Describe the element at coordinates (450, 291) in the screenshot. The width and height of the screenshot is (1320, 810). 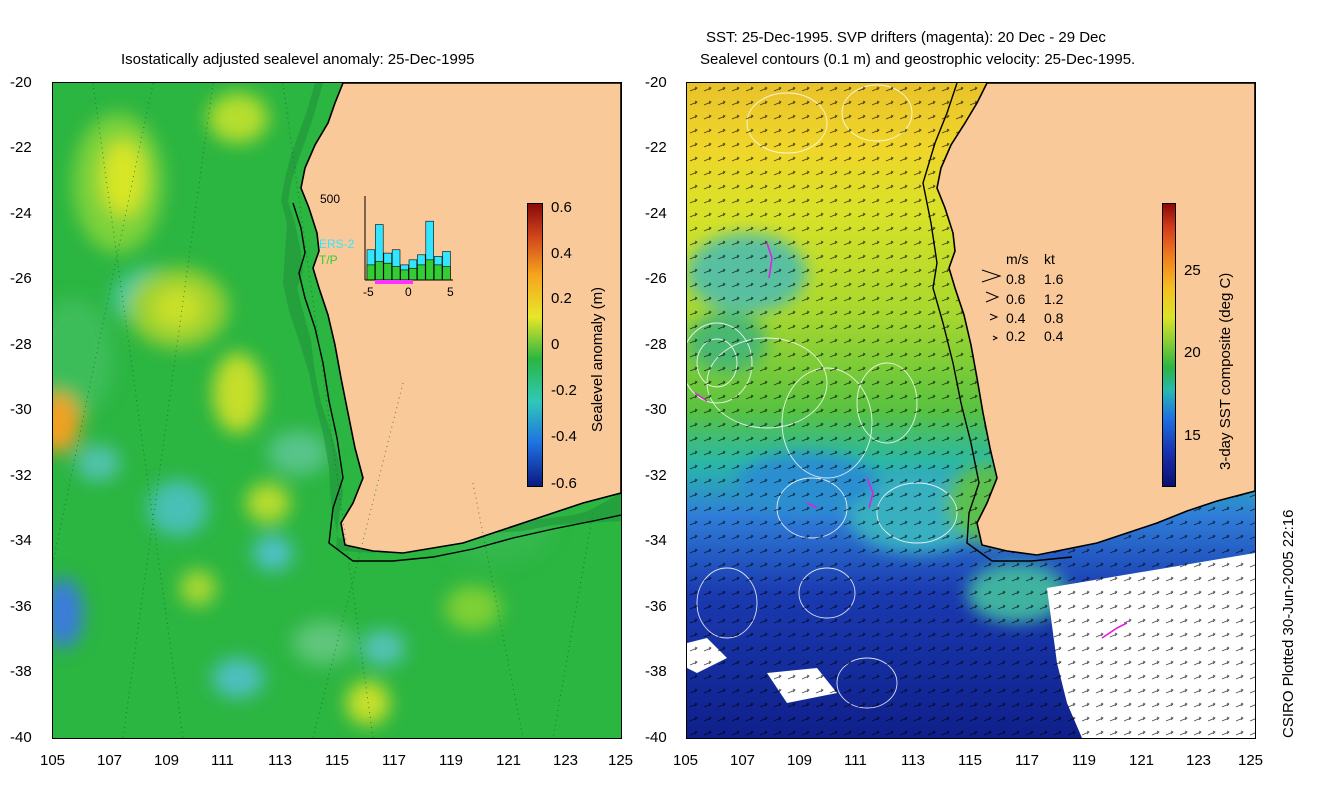
I see `histogram-xtick-max: 5` at that location.